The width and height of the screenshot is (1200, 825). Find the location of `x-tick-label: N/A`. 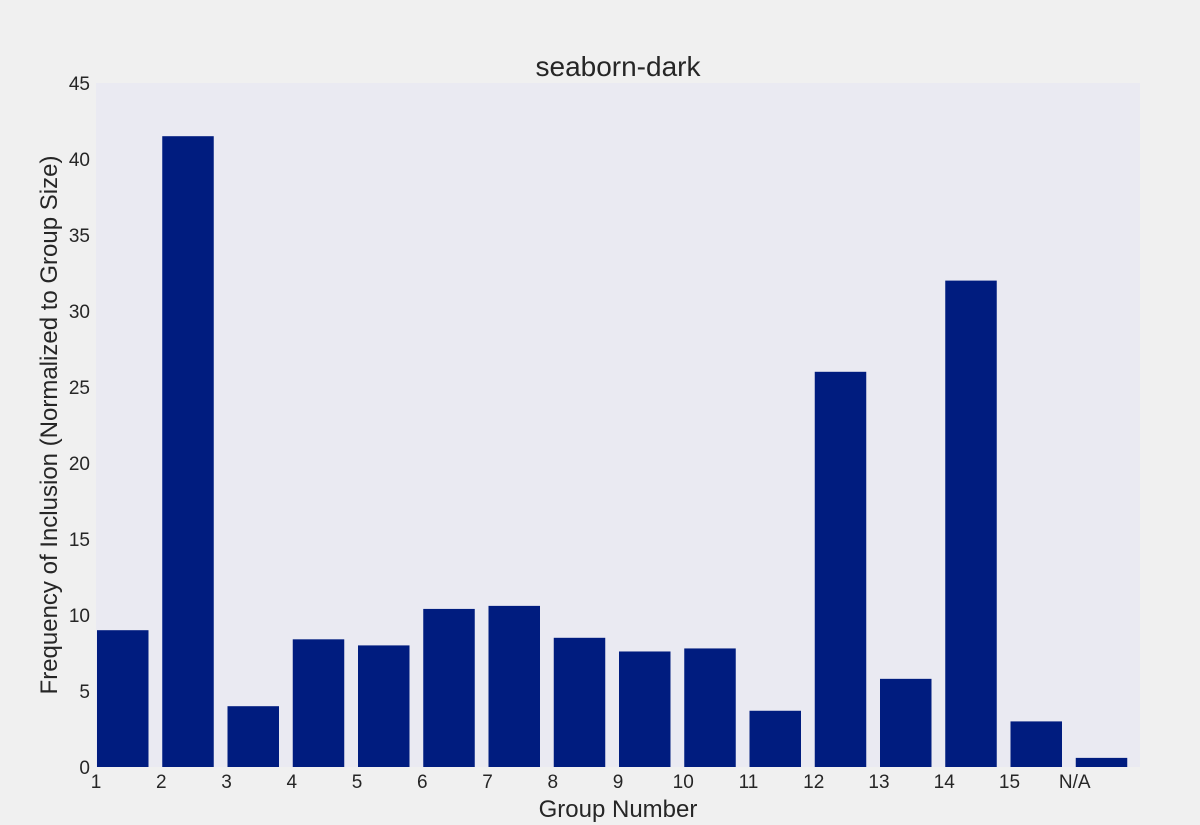

x-tick-label: N/A is located at coordinates (1075, 782).